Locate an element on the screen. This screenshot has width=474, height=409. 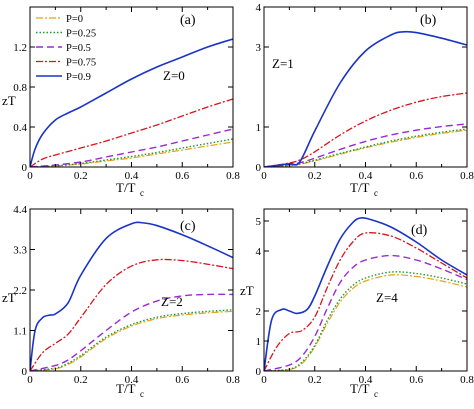
panel-label: (b) is located at coordinates (428, 20).